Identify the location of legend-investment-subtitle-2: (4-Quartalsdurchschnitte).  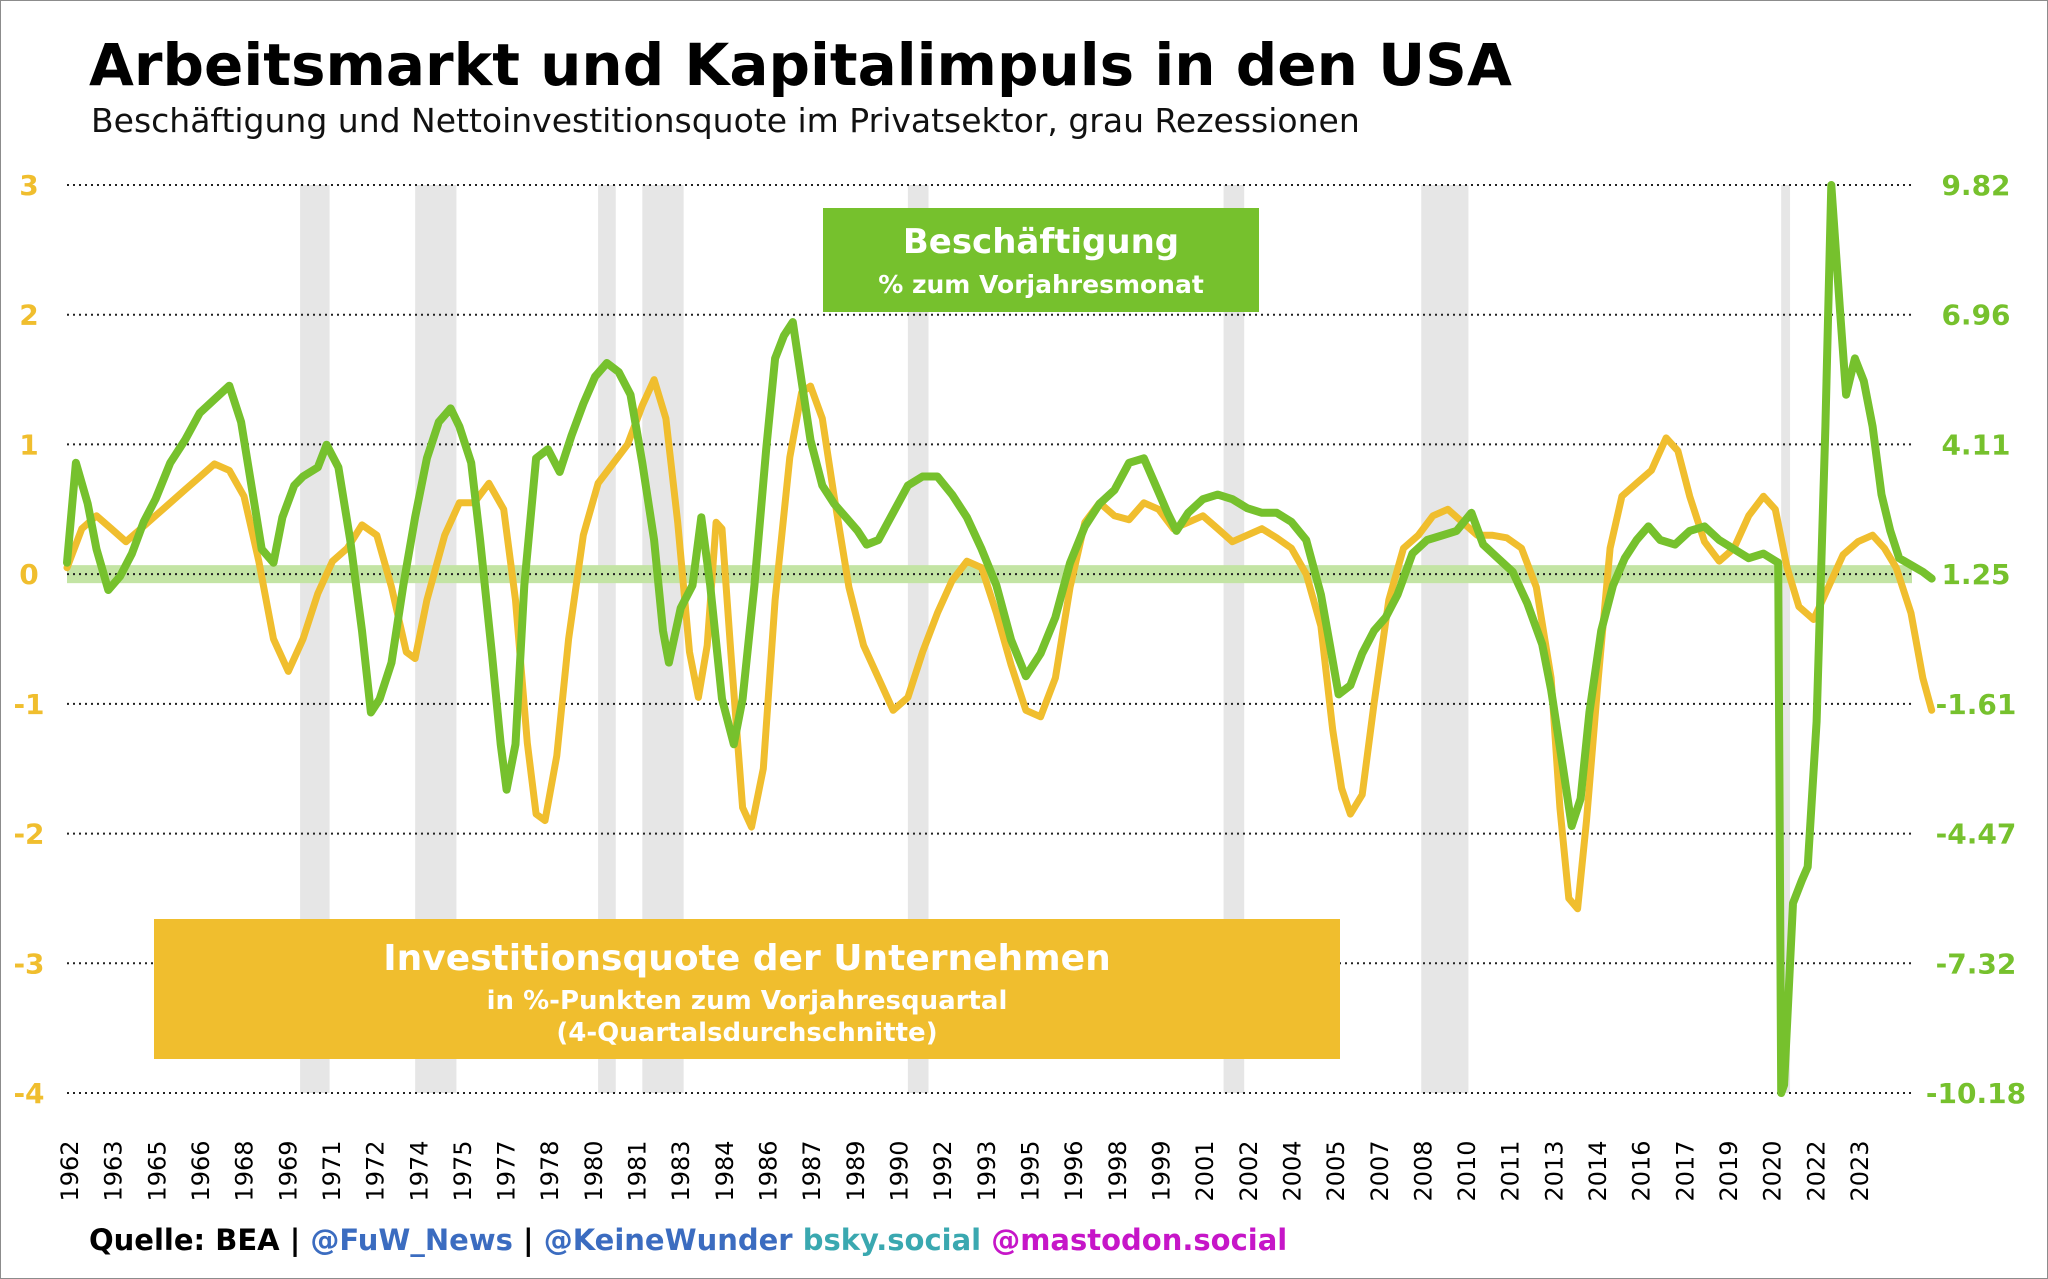
(746, 1033).